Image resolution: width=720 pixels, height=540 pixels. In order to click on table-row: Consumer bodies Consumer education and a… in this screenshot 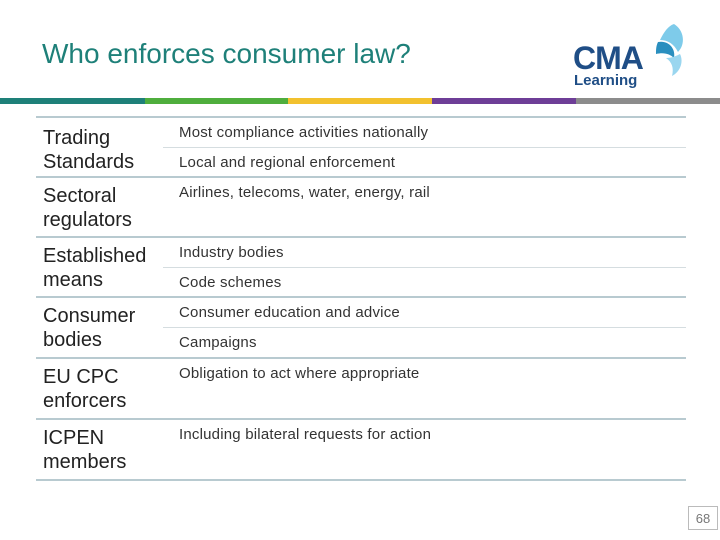, I will do `click(361, 328)`.